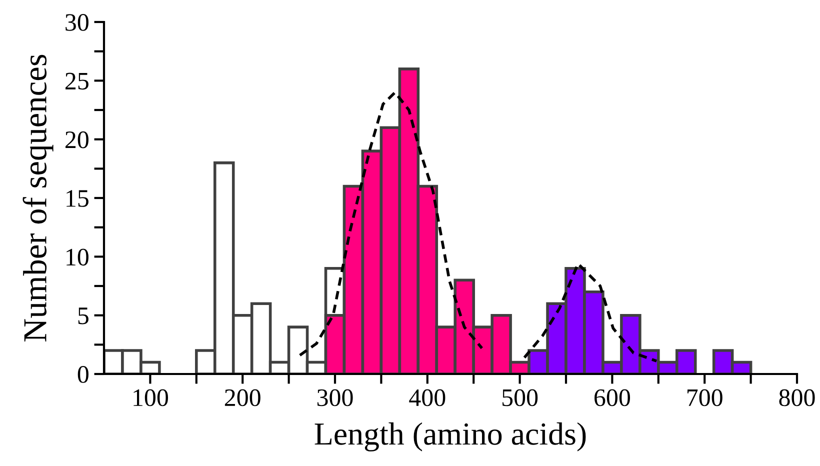  What do you see at coordinates (612, 397) in the screenshot?
I see `x-tick-label: 600` at bounding box center [612, 397].